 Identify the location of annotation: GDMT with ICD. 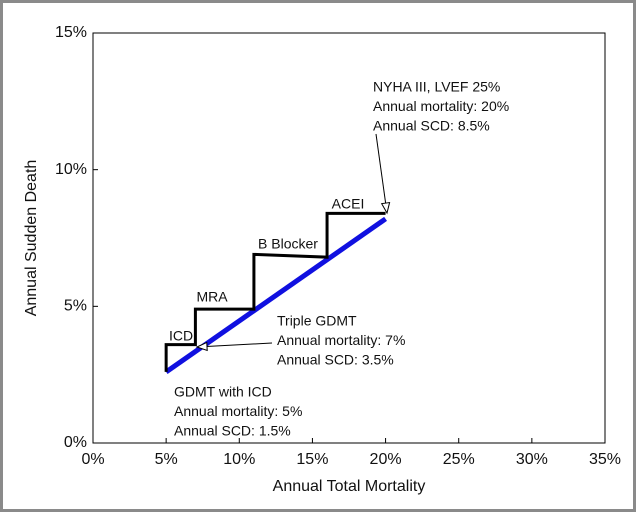
(223, 392).